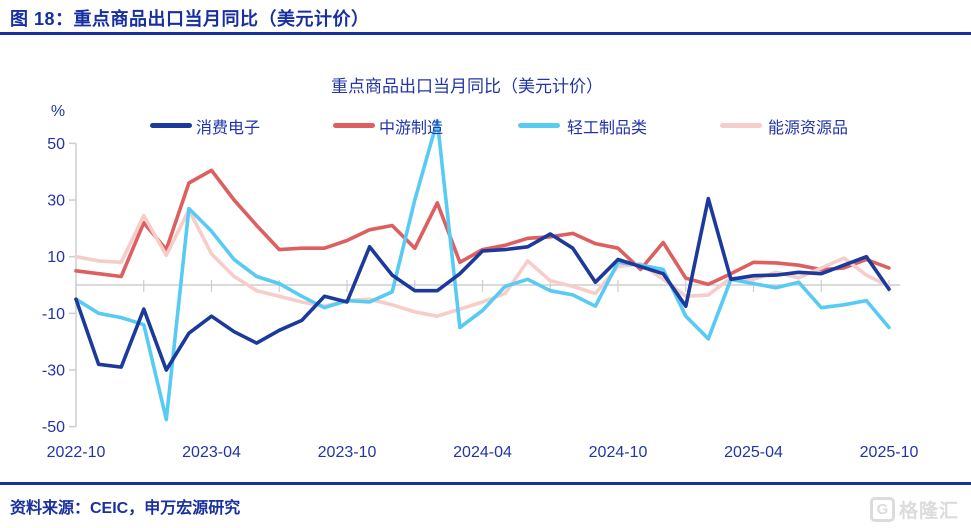  Describe the element at coordinates (56, 257) in the screenshot. I see `y-tick-label: 10` at that location.